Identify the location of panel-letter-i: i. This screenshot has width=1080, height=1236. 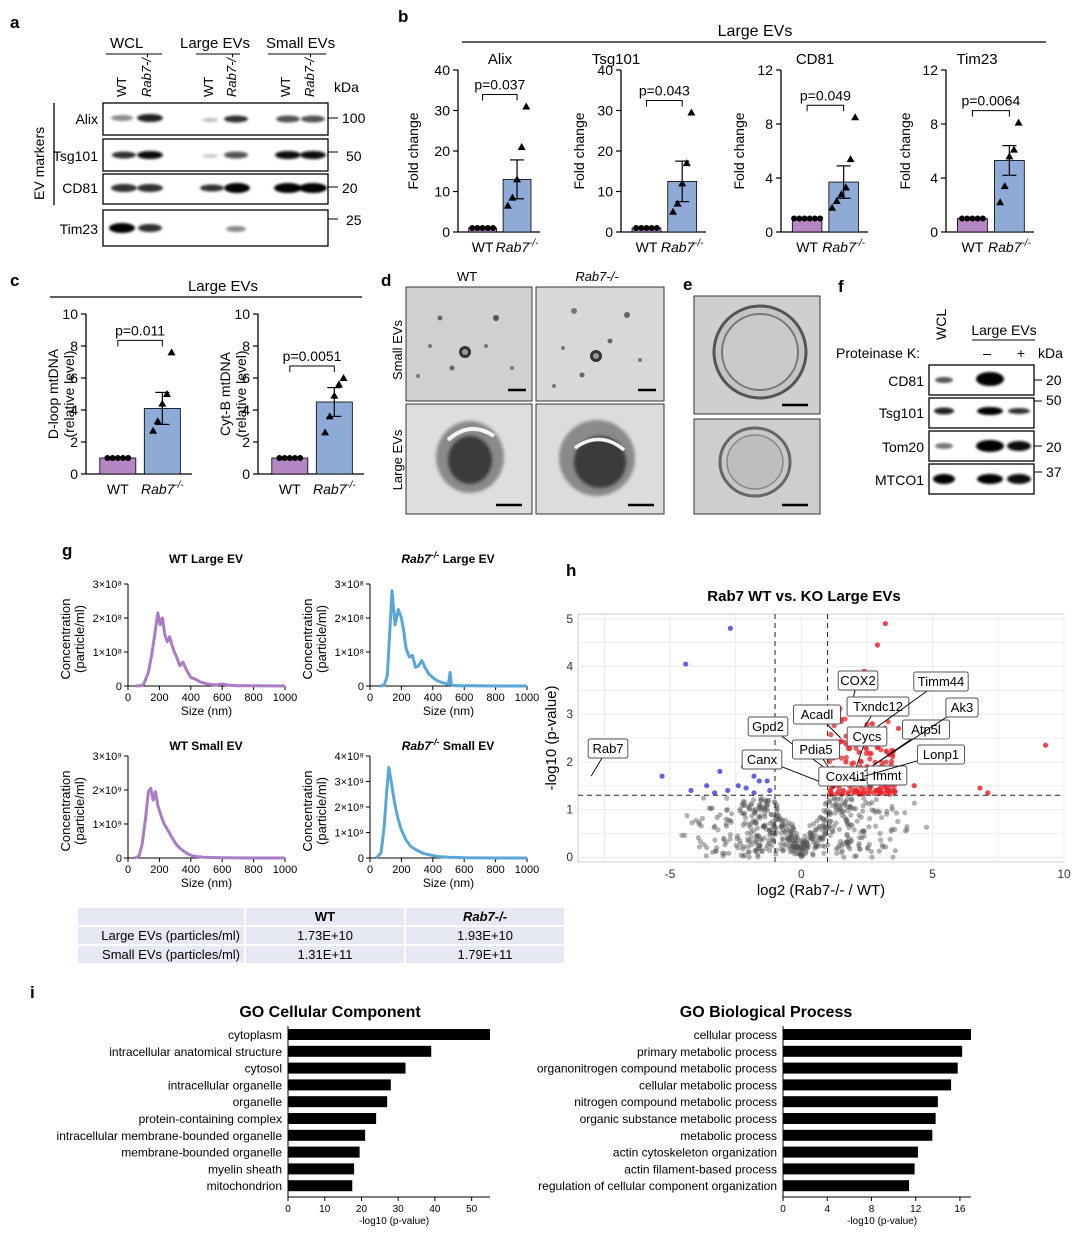
(32, 992).